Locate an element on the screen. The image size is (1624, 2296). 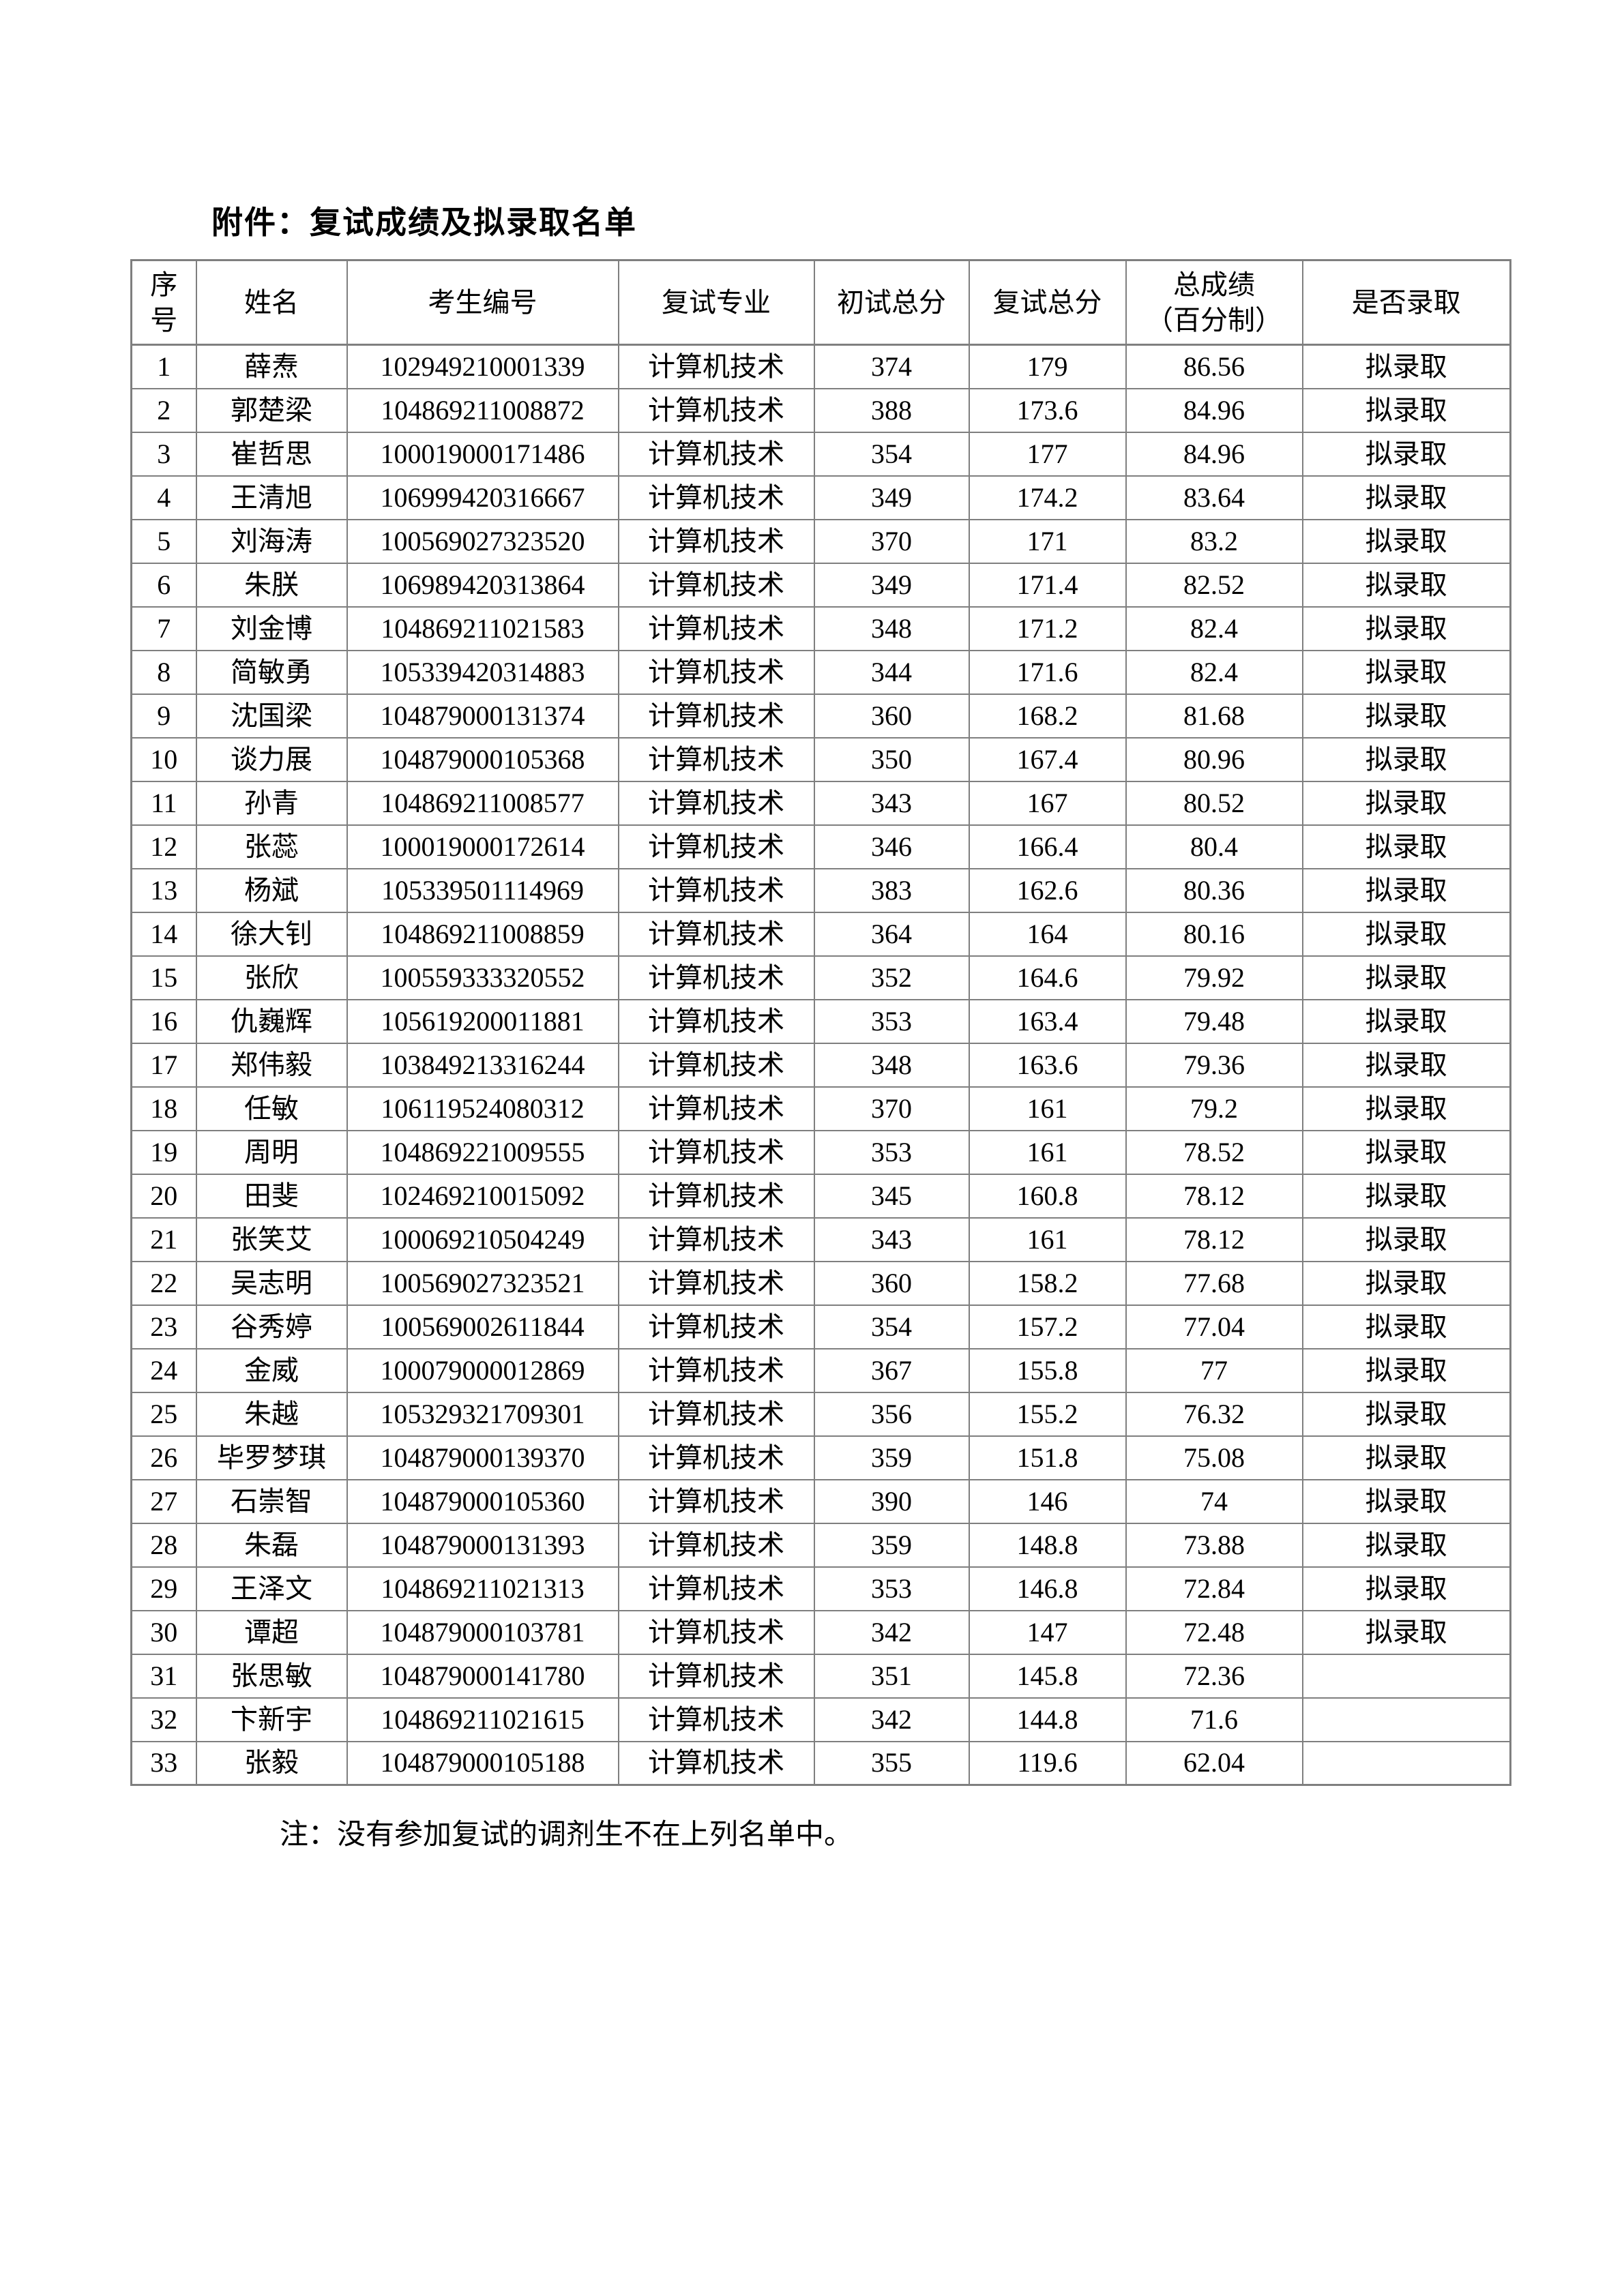
cell-candidate-id: 102949210001339 is located at coordinates (482, 366).